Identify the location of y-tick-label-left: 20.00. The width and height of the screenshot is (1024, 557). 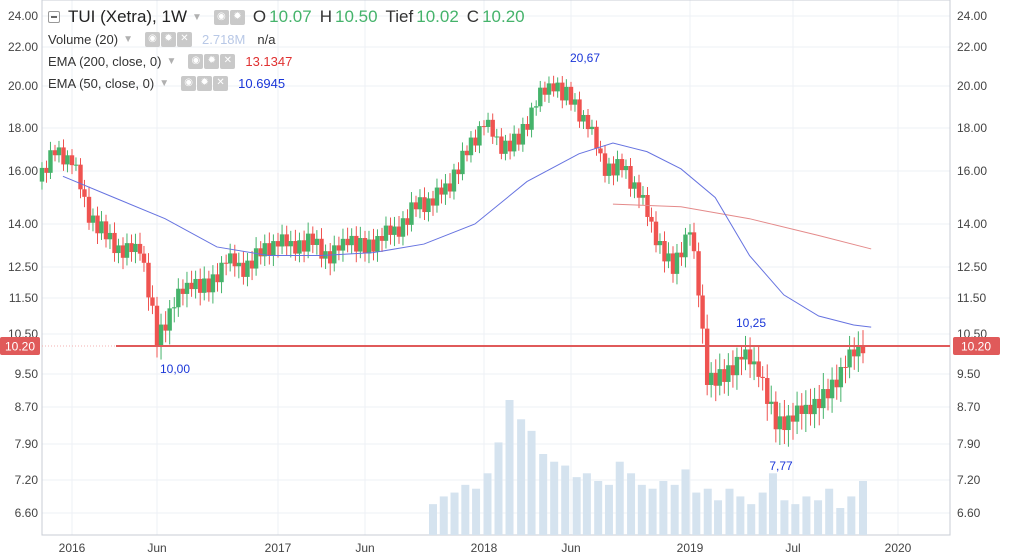
(23, 86).